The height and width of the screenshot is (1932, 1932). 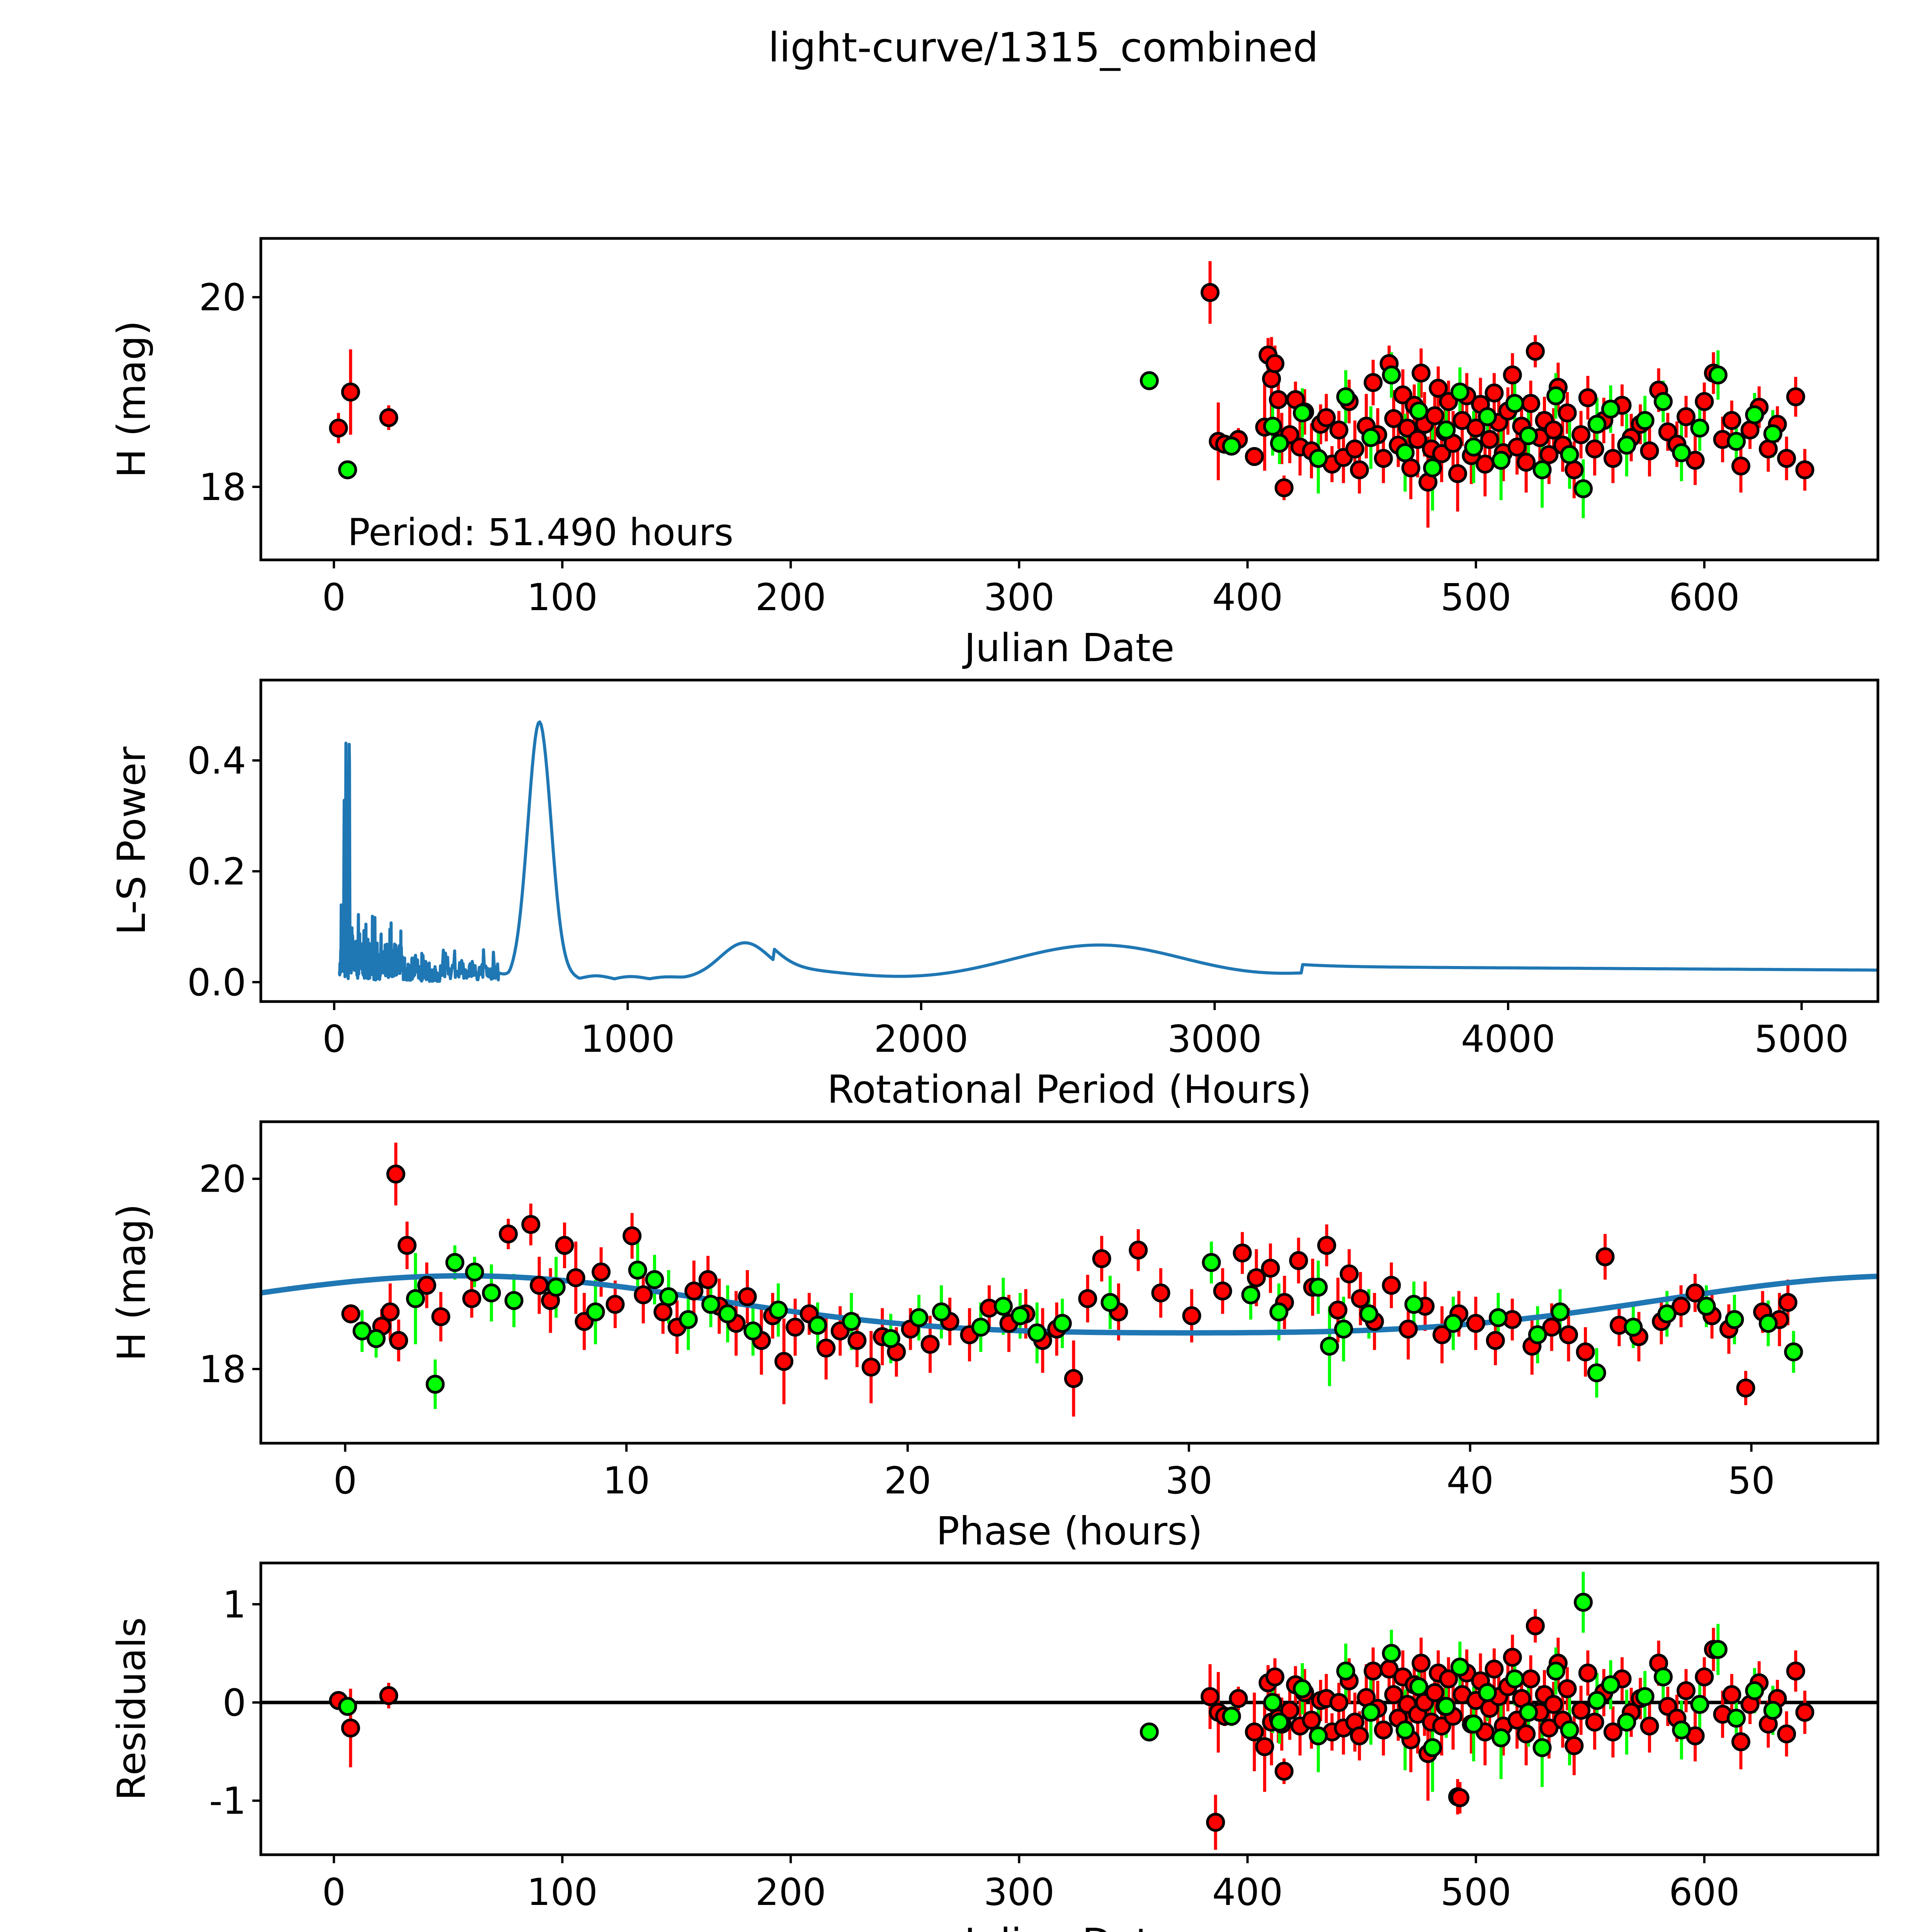 What do you see at coordinates (563, 597) in the screenshot?
I see `x-tick-label: 100` at bounding box center [563, 597].